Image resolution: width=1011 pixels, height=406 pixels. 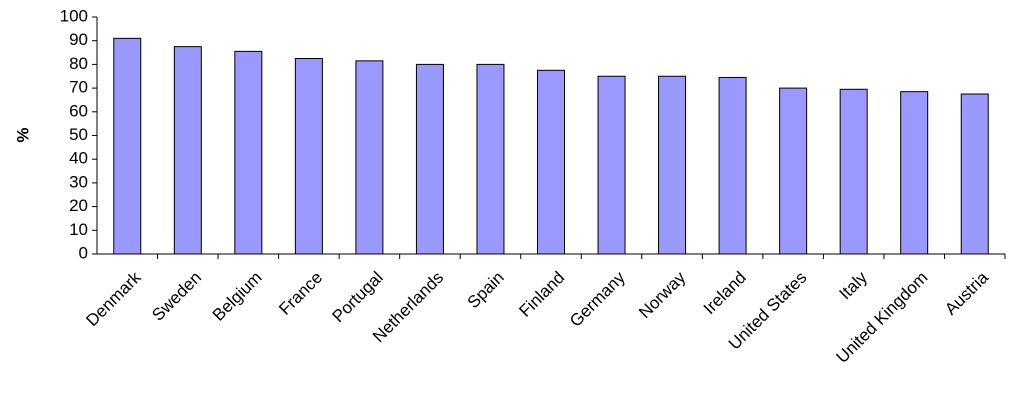 I want to click on y-tick-label: 90, so click(x=78, y=39).